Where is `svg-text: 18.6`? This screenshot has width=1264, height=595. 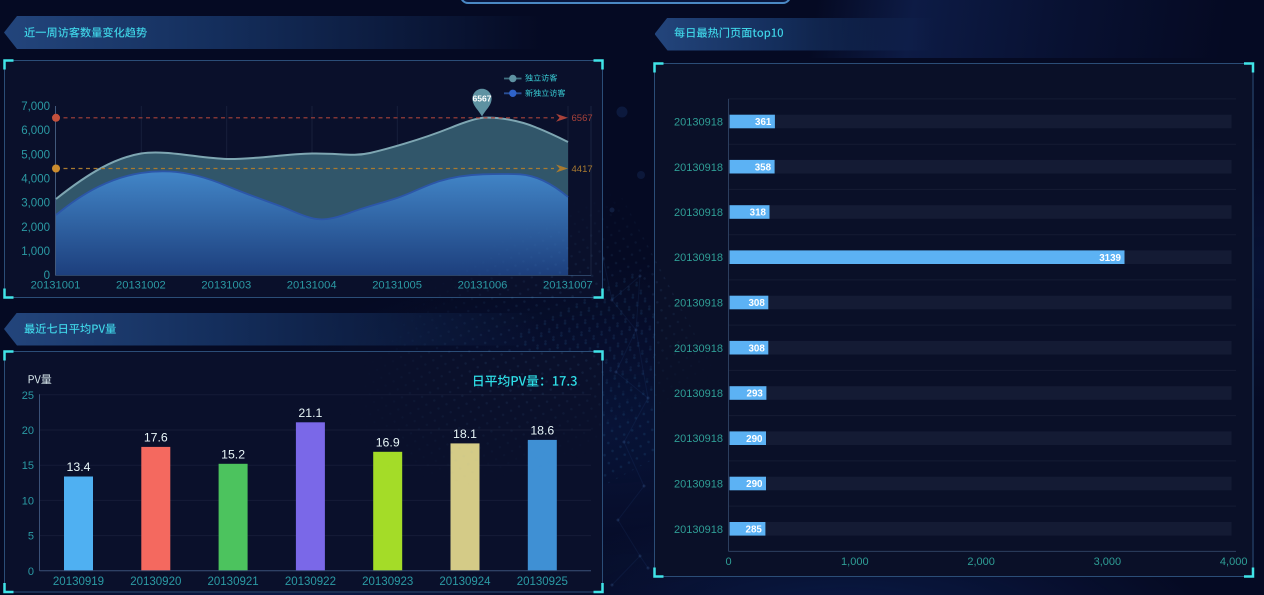
svg-text: 18.6 is located at coordinates (542, 431).